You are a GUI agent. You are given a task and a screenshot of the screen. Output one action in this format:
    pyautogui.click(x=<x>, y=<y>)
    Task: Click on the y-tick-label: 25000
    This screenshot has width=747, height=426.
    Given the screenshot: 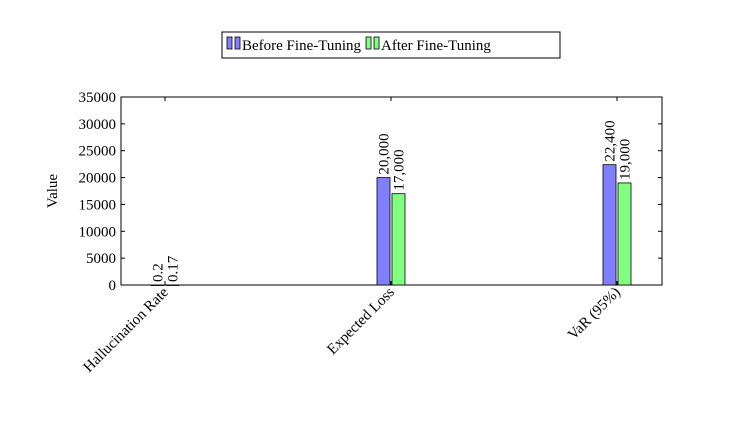 What is the action you would take?
    pyautogui.click(x=98, y=152)
    